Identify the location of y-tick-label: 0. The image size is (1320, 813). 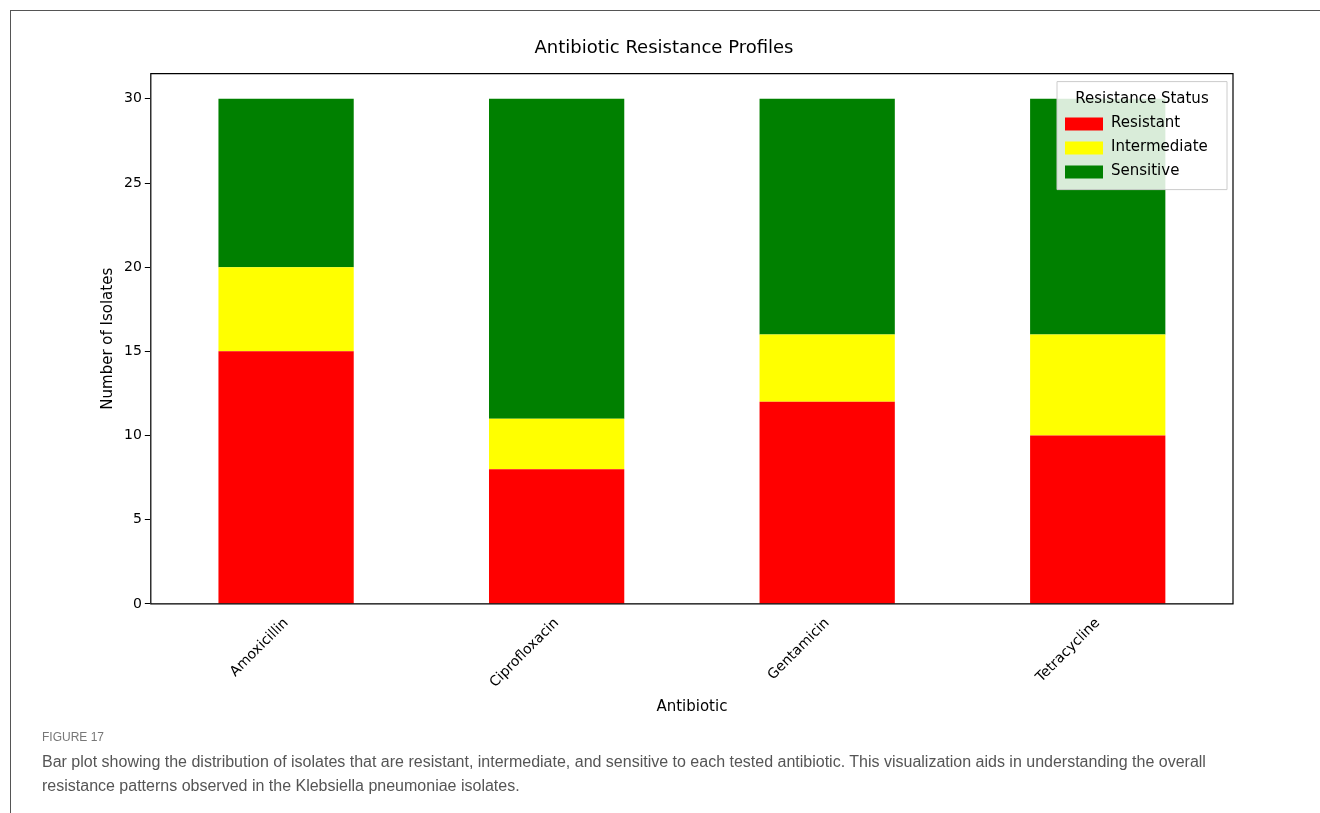
(137, 602).